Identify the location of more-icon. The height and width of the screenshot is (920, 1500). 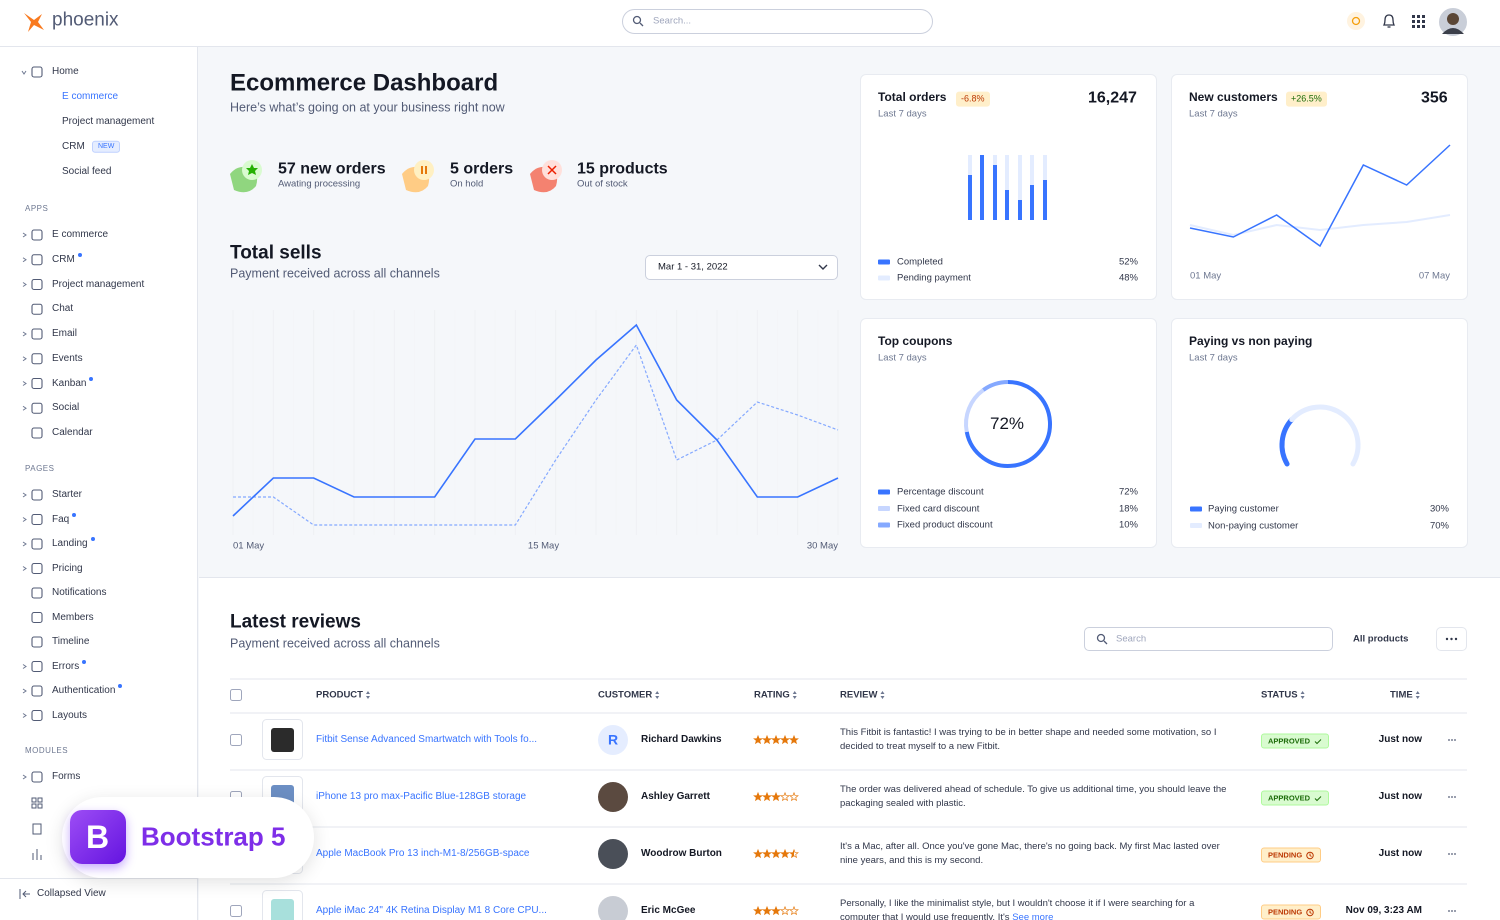
(1451, 639).